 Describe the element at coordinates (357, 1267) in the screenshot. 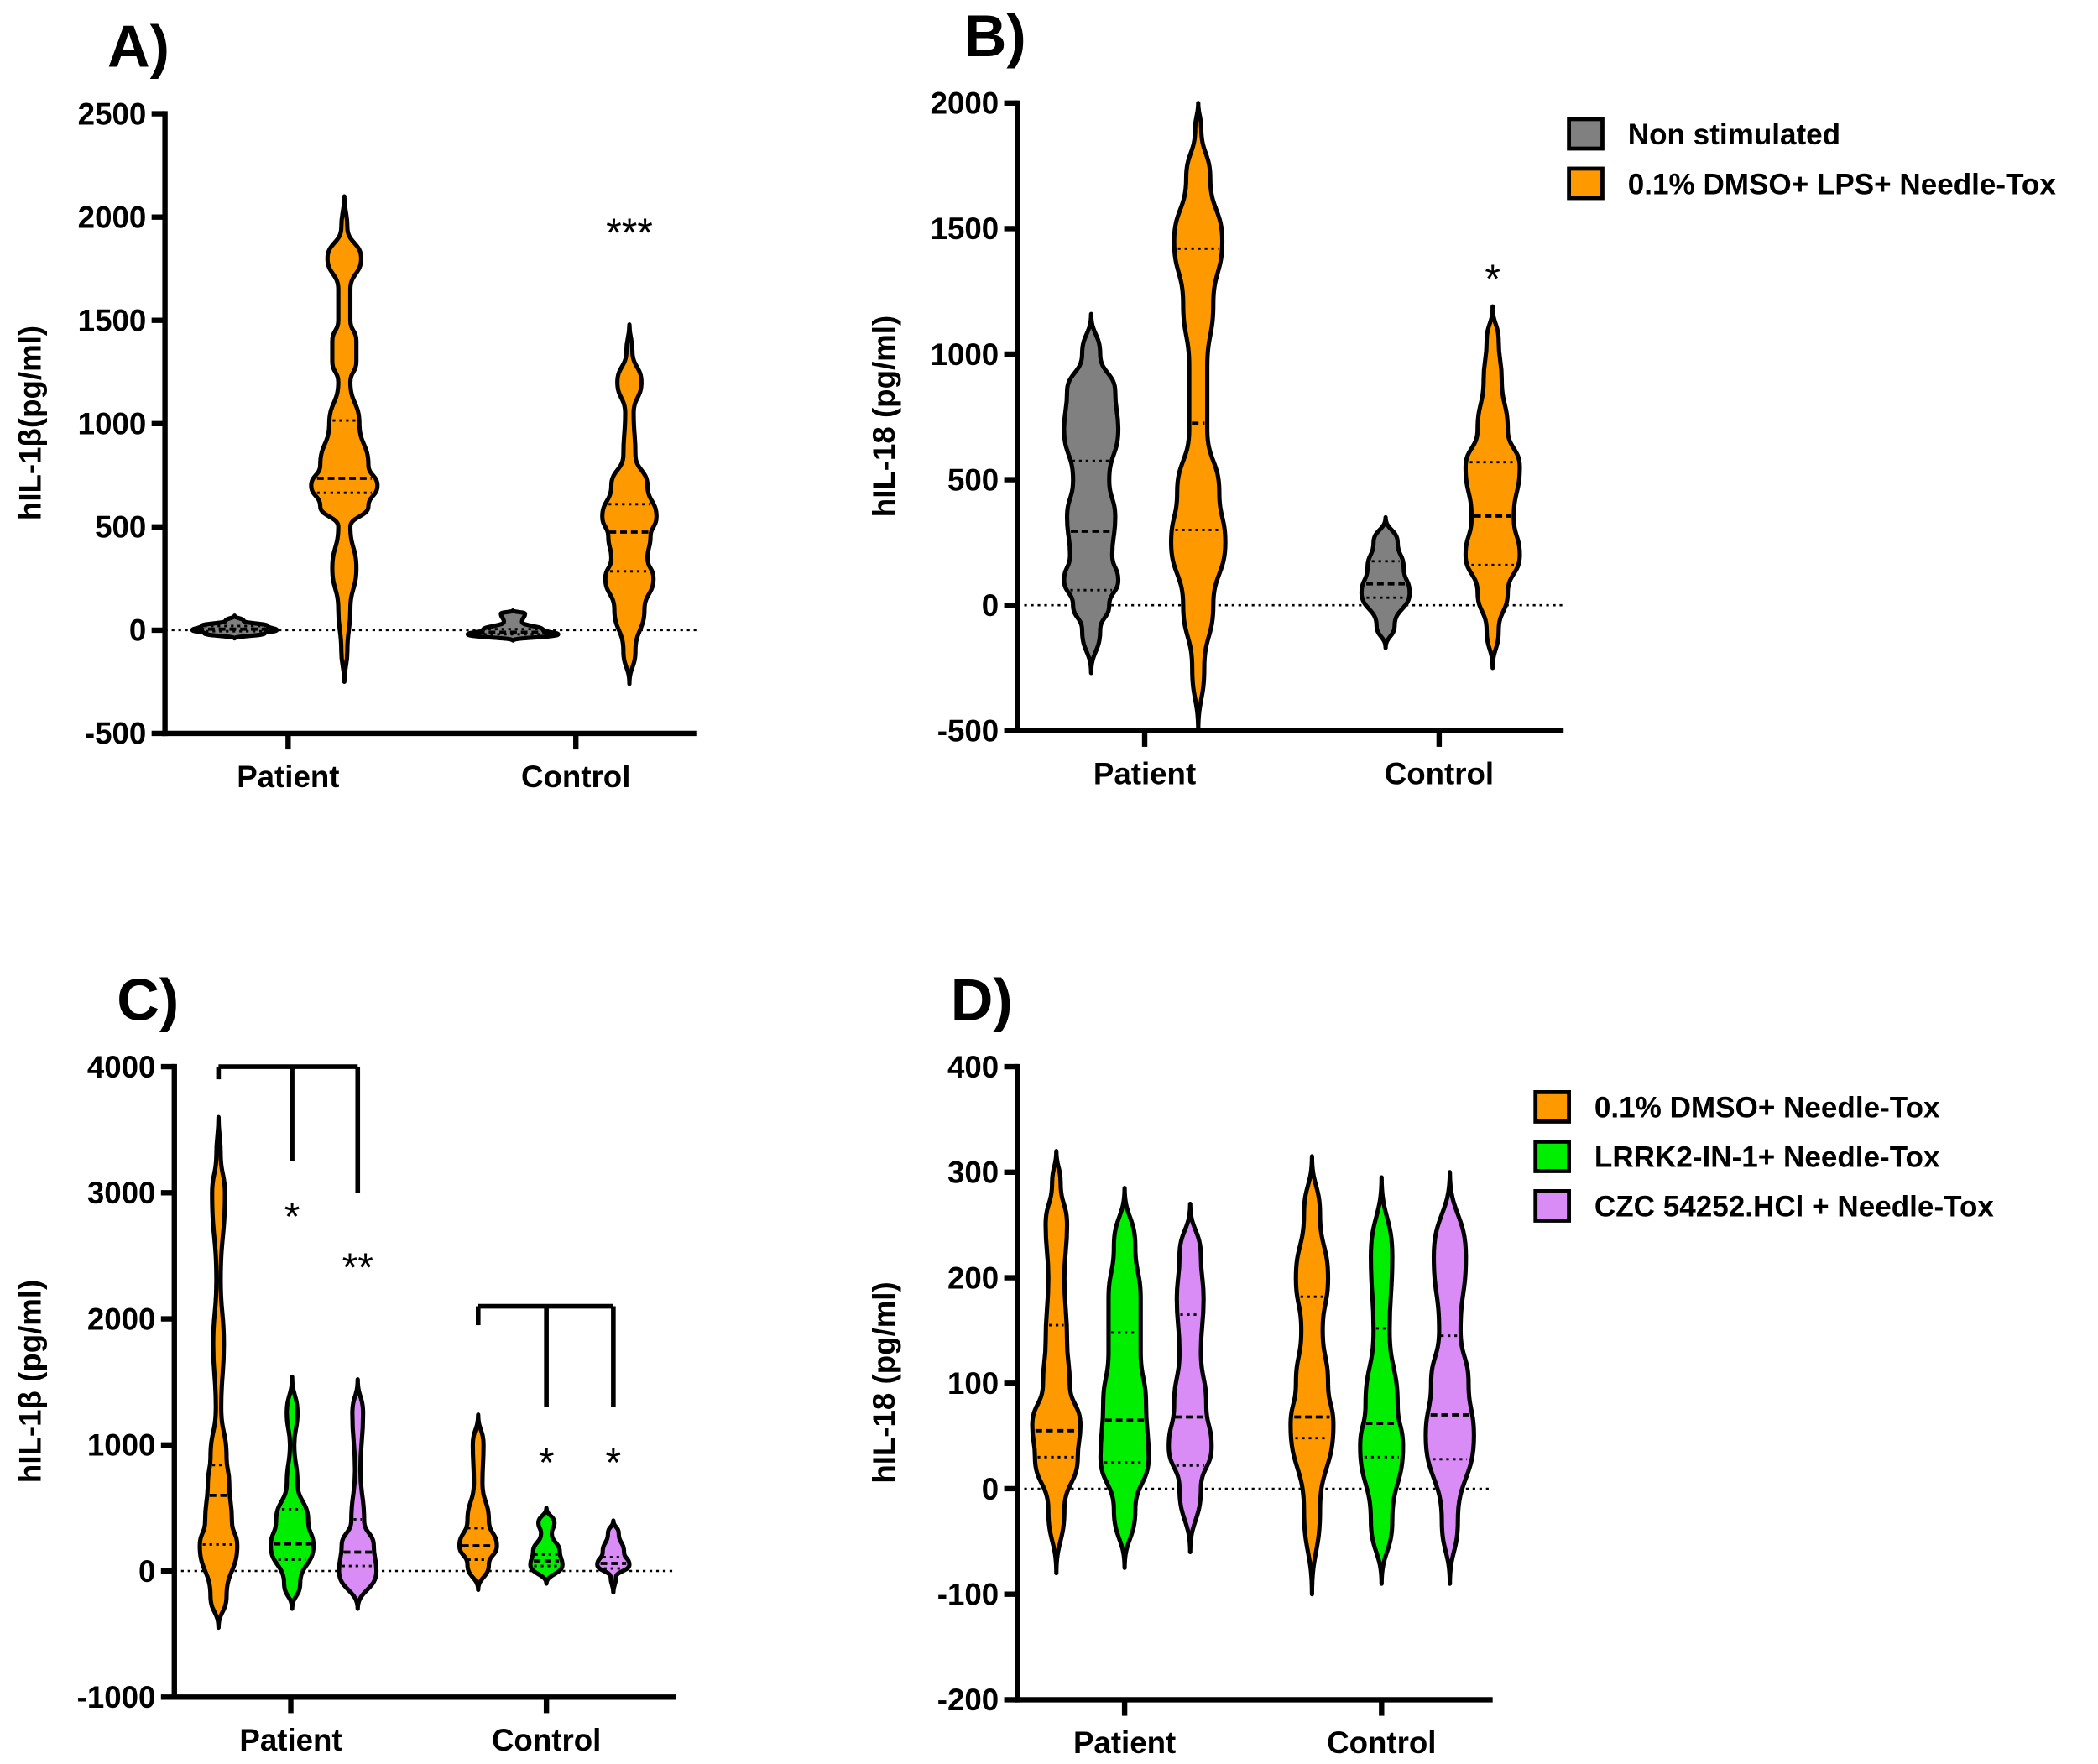

I see `significance-marker: **` at that location.